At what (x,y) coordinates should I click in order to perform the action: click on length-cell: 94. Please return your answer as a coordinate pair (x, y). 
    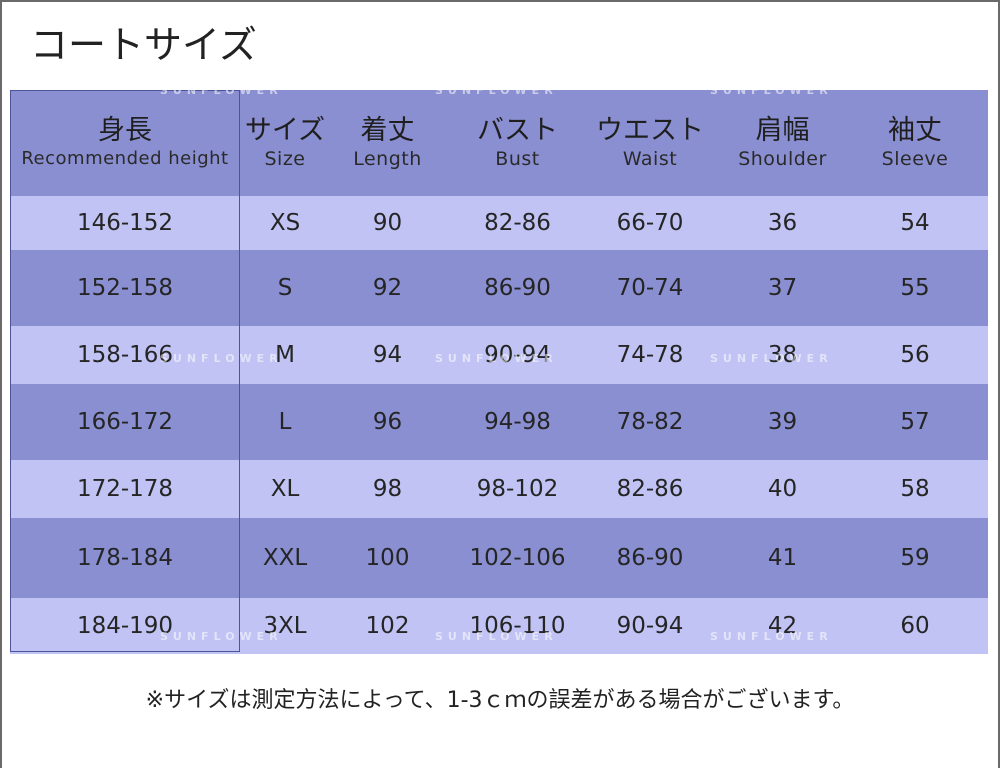
    Looking at the image, I should click on (387, 355).